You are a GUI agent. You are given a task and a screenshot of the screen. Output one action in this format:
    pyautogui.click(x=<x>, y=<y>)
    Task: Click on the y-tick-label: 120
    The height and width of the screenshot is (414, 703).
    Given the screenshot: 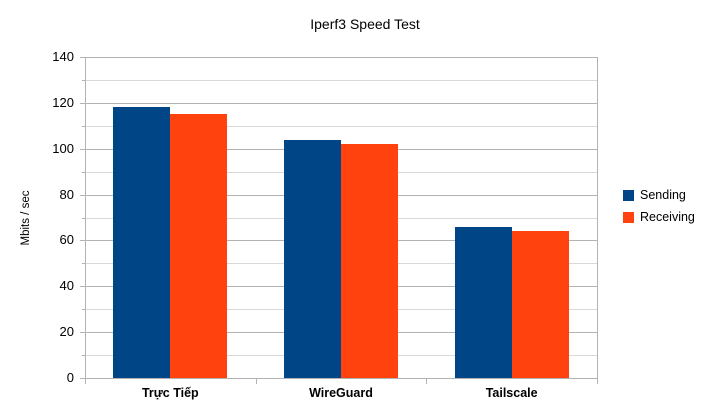 What is the action you would take?
    pyautogui.click(x=63, y=102)
    